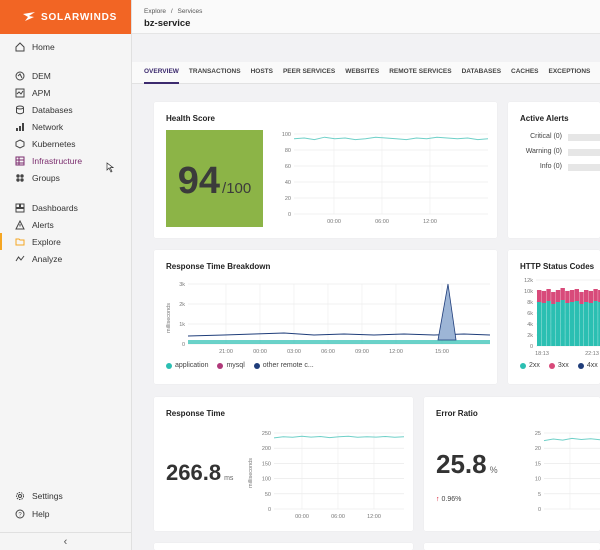 The width and height of the screenshot is (600, 550). I want to click on infrastructure-icon, so click(19, 160).